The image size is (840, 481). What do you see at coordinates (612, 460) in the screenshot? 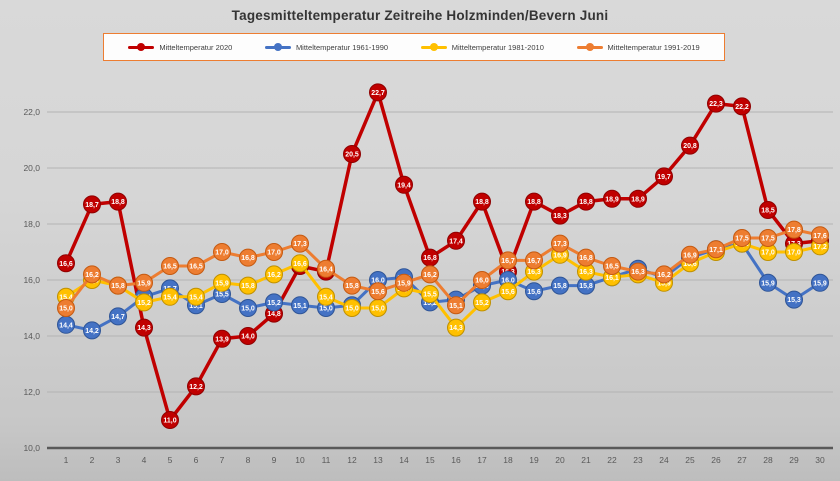
I see `x-tick-label: 22` at bounding box center [612, 460].